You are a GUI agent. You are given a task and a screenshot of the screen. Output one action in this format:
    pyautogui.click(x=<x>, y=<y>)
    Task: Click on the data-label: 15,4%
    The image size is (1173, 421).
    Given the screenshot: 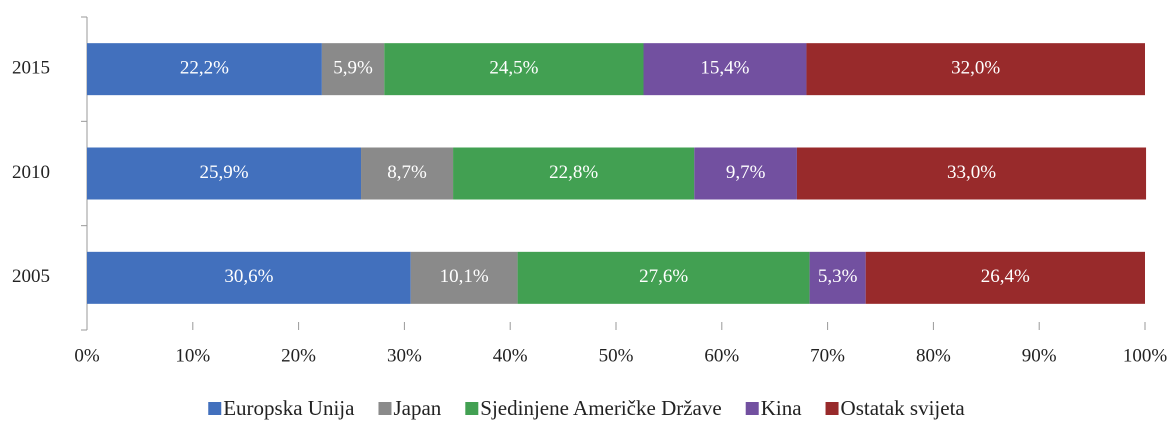 What is the action you would take?
    pyautogui.click(x=724, y=68)
    